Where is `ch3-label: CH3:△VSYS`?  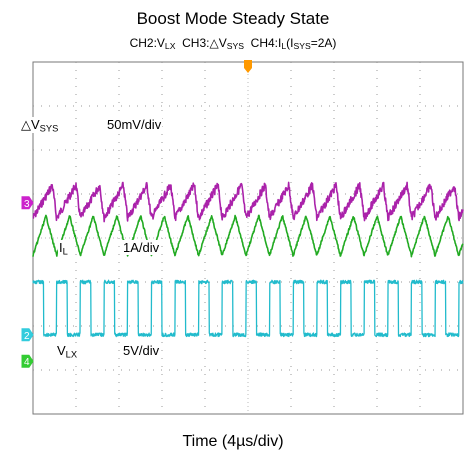 ch3-label: CH3:△VSYS is located at coordinates (213, 44).